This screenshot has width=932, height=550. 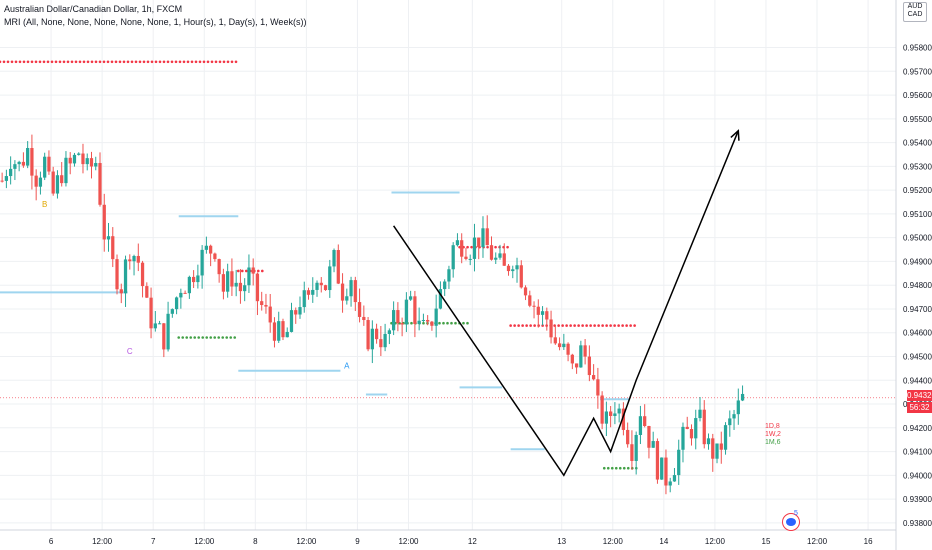 What do you see at coordinates (917, 143) in the screenshot?
I see `y-tick-label: 0.95400` at bounding box center [917, 143].